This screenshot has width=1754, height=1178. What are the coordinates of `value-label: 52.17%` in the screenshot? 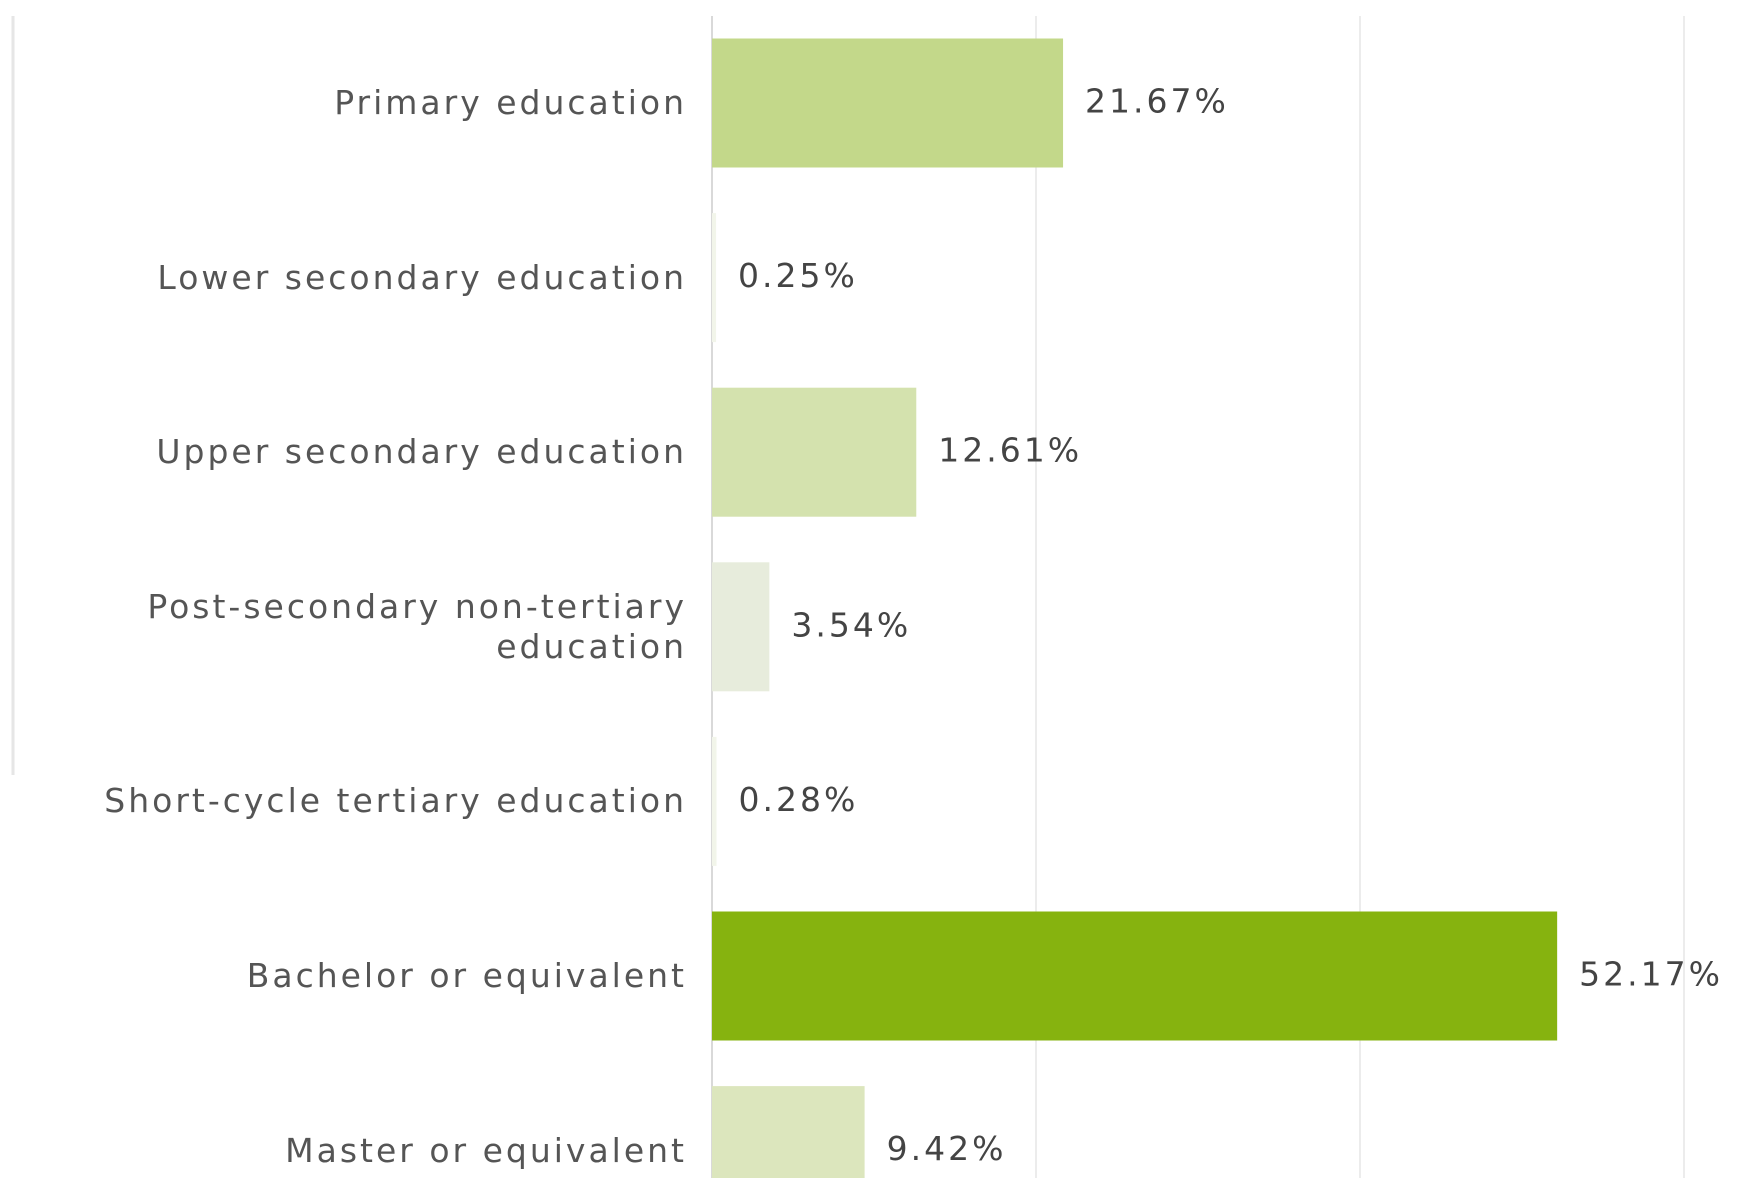 It's located at (1651, 974).